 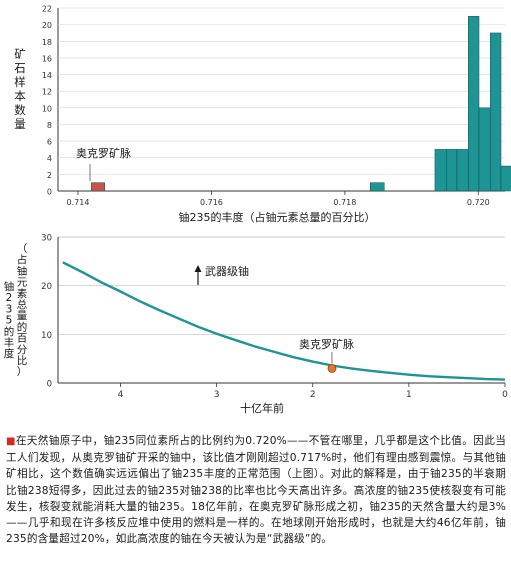 I want to click on top-y-tick-label: 14, so click(x=47, y=75).